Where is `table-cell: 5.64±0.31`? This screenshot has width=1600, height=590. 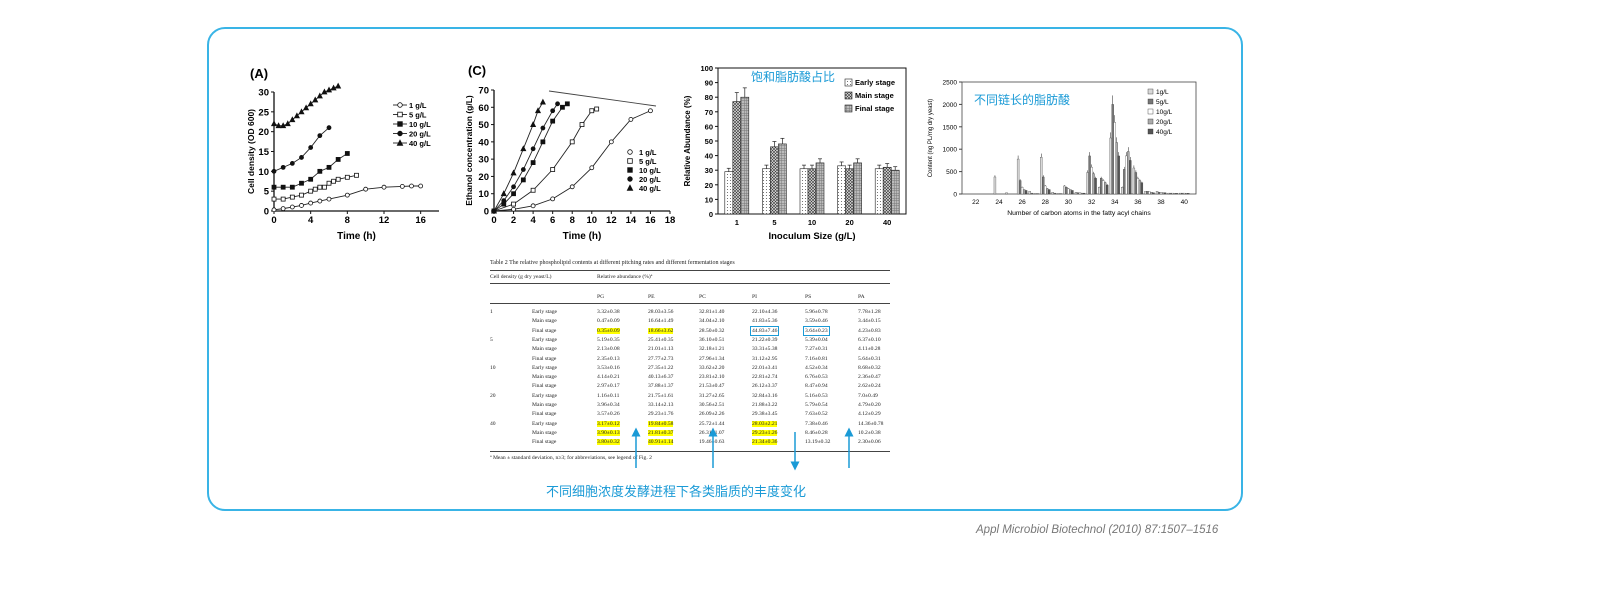 table-cell: 5.64±0.31 is located at coordinates (869, 358).